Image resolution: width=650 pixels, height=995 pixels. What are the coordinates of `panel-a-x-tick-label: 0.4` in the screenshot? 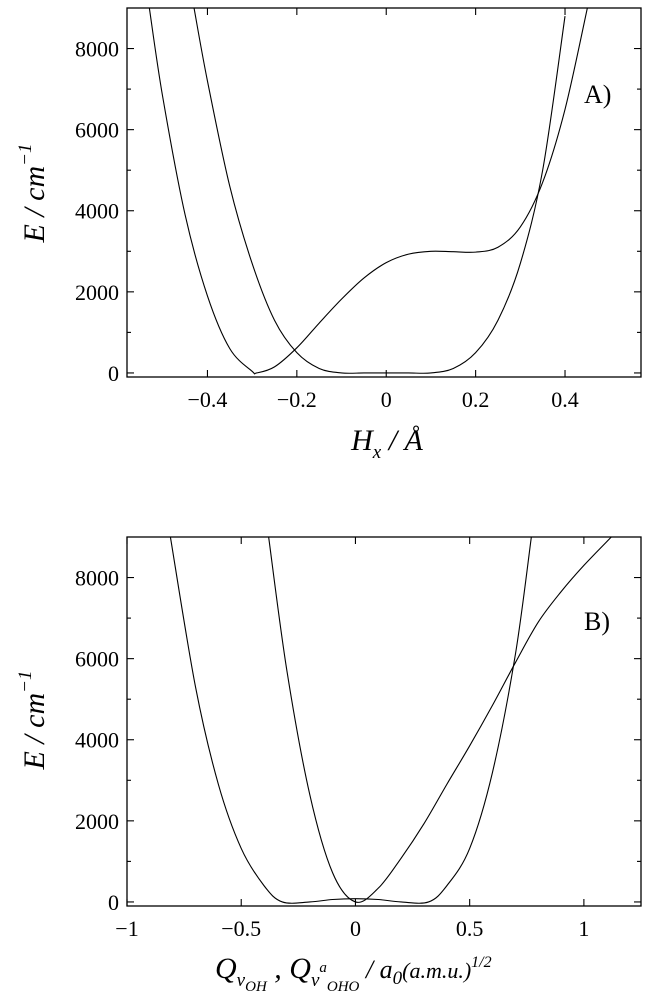 It's located at (565, 399).